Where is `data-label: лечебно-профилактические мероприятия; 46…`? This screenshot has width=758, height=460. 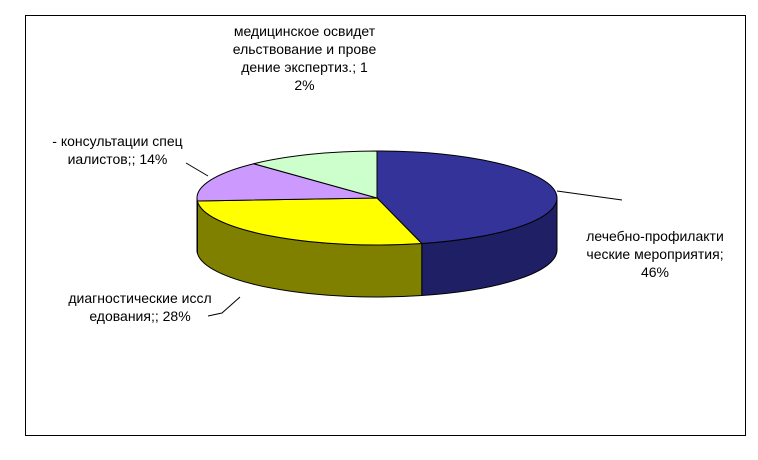
data-label: лечебно-профилактические мероприятия; 46… is located at coordinates (655, 254).